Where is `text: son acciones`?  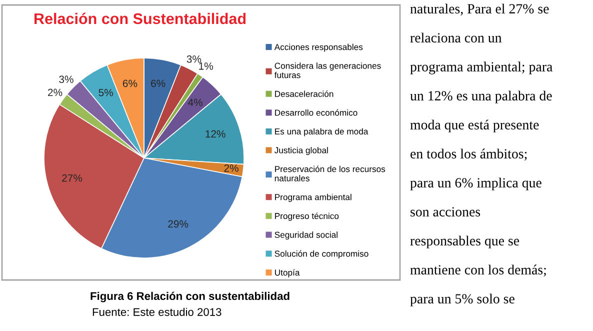 text: son acciones is located at coordinates (445, 211).